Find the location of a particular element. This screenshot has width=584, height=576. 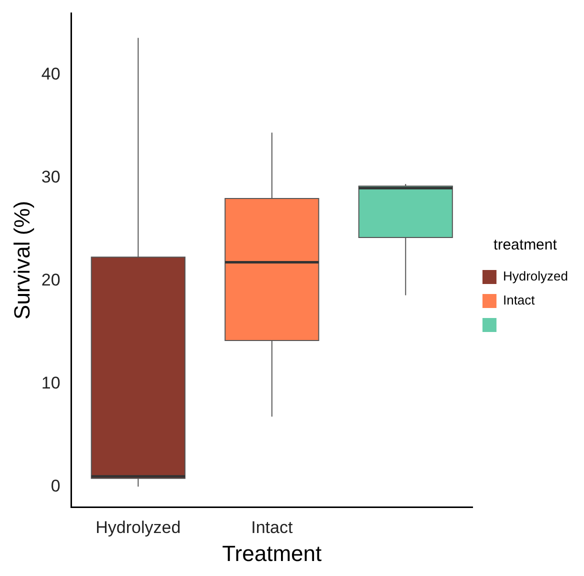

y-tick-label: 0 is located at coordinates (55, 486).